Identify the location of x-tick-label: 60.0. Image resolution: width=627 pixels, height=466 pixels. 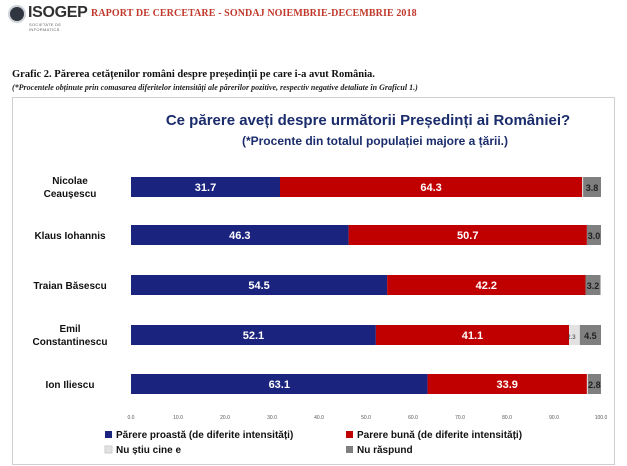
(413, 418).